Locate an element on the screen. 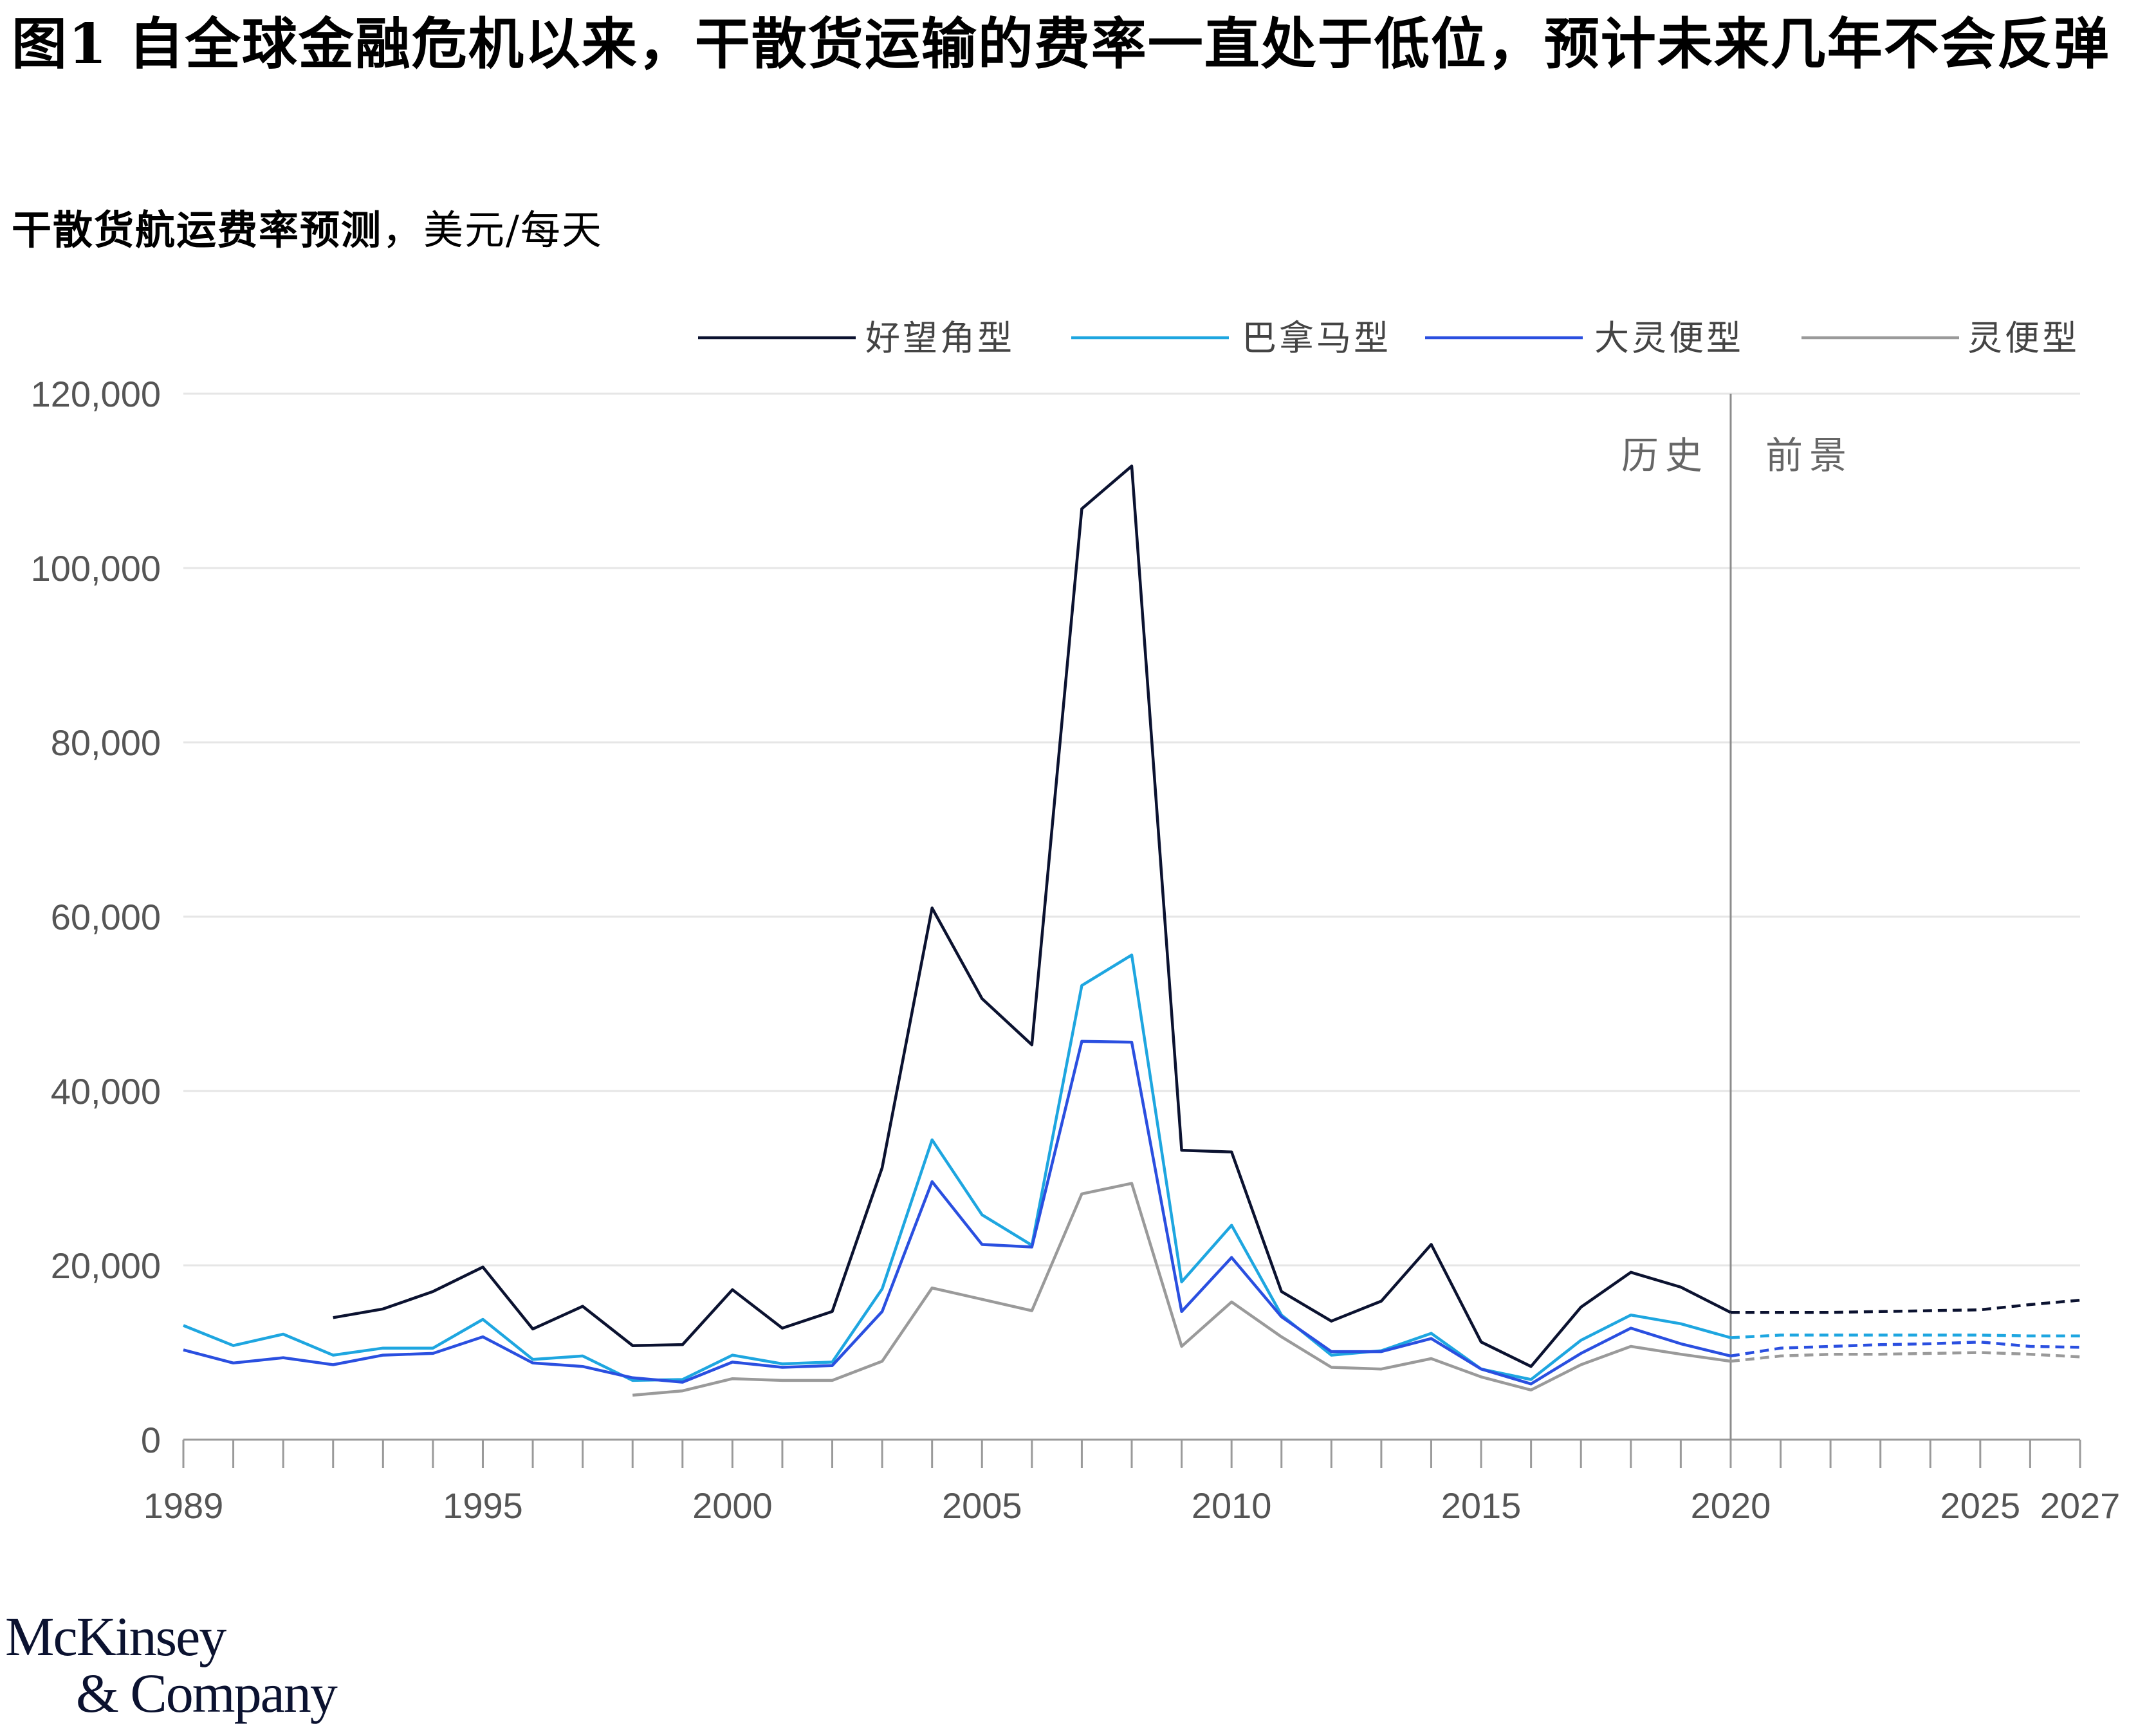 The image size is (2156, 1724). legend-label: 好望角型 is located at coordinates (940, 338).